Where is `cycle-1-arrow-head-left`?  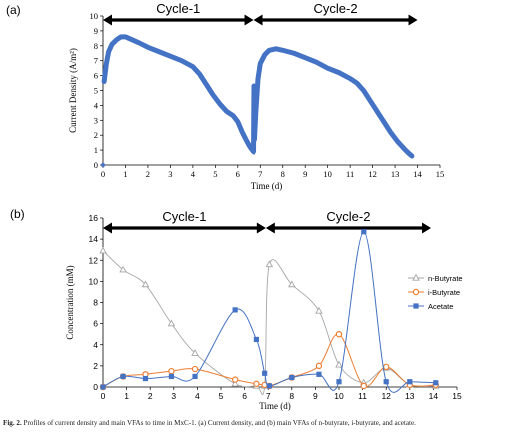
cycle-1-arrow-head-left is located at coordinates (107, 228).